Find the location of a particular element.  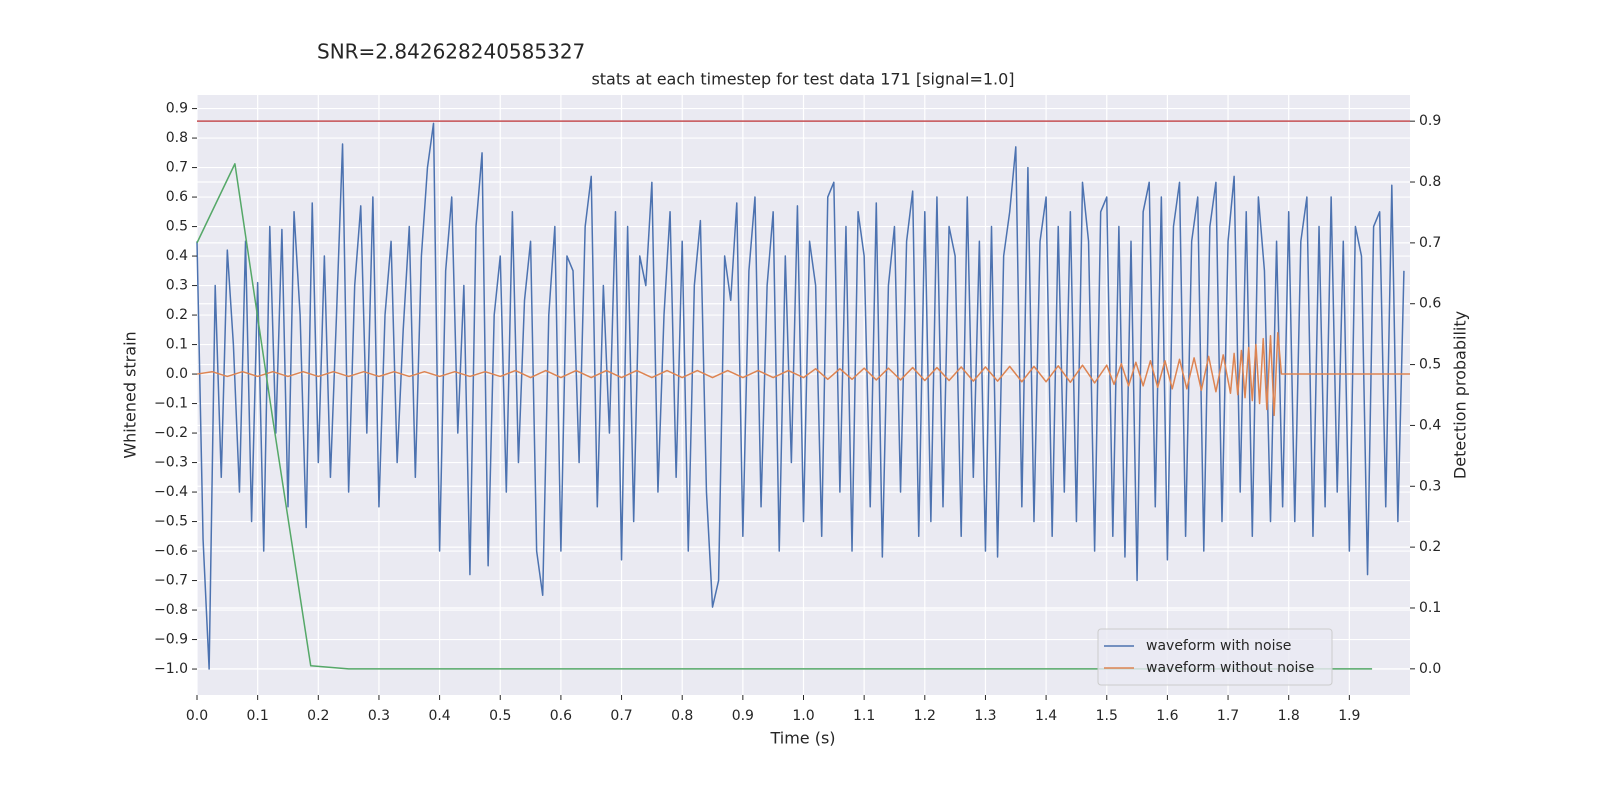

x-tick-label: 0.4 is located at coordinates (439, 716).